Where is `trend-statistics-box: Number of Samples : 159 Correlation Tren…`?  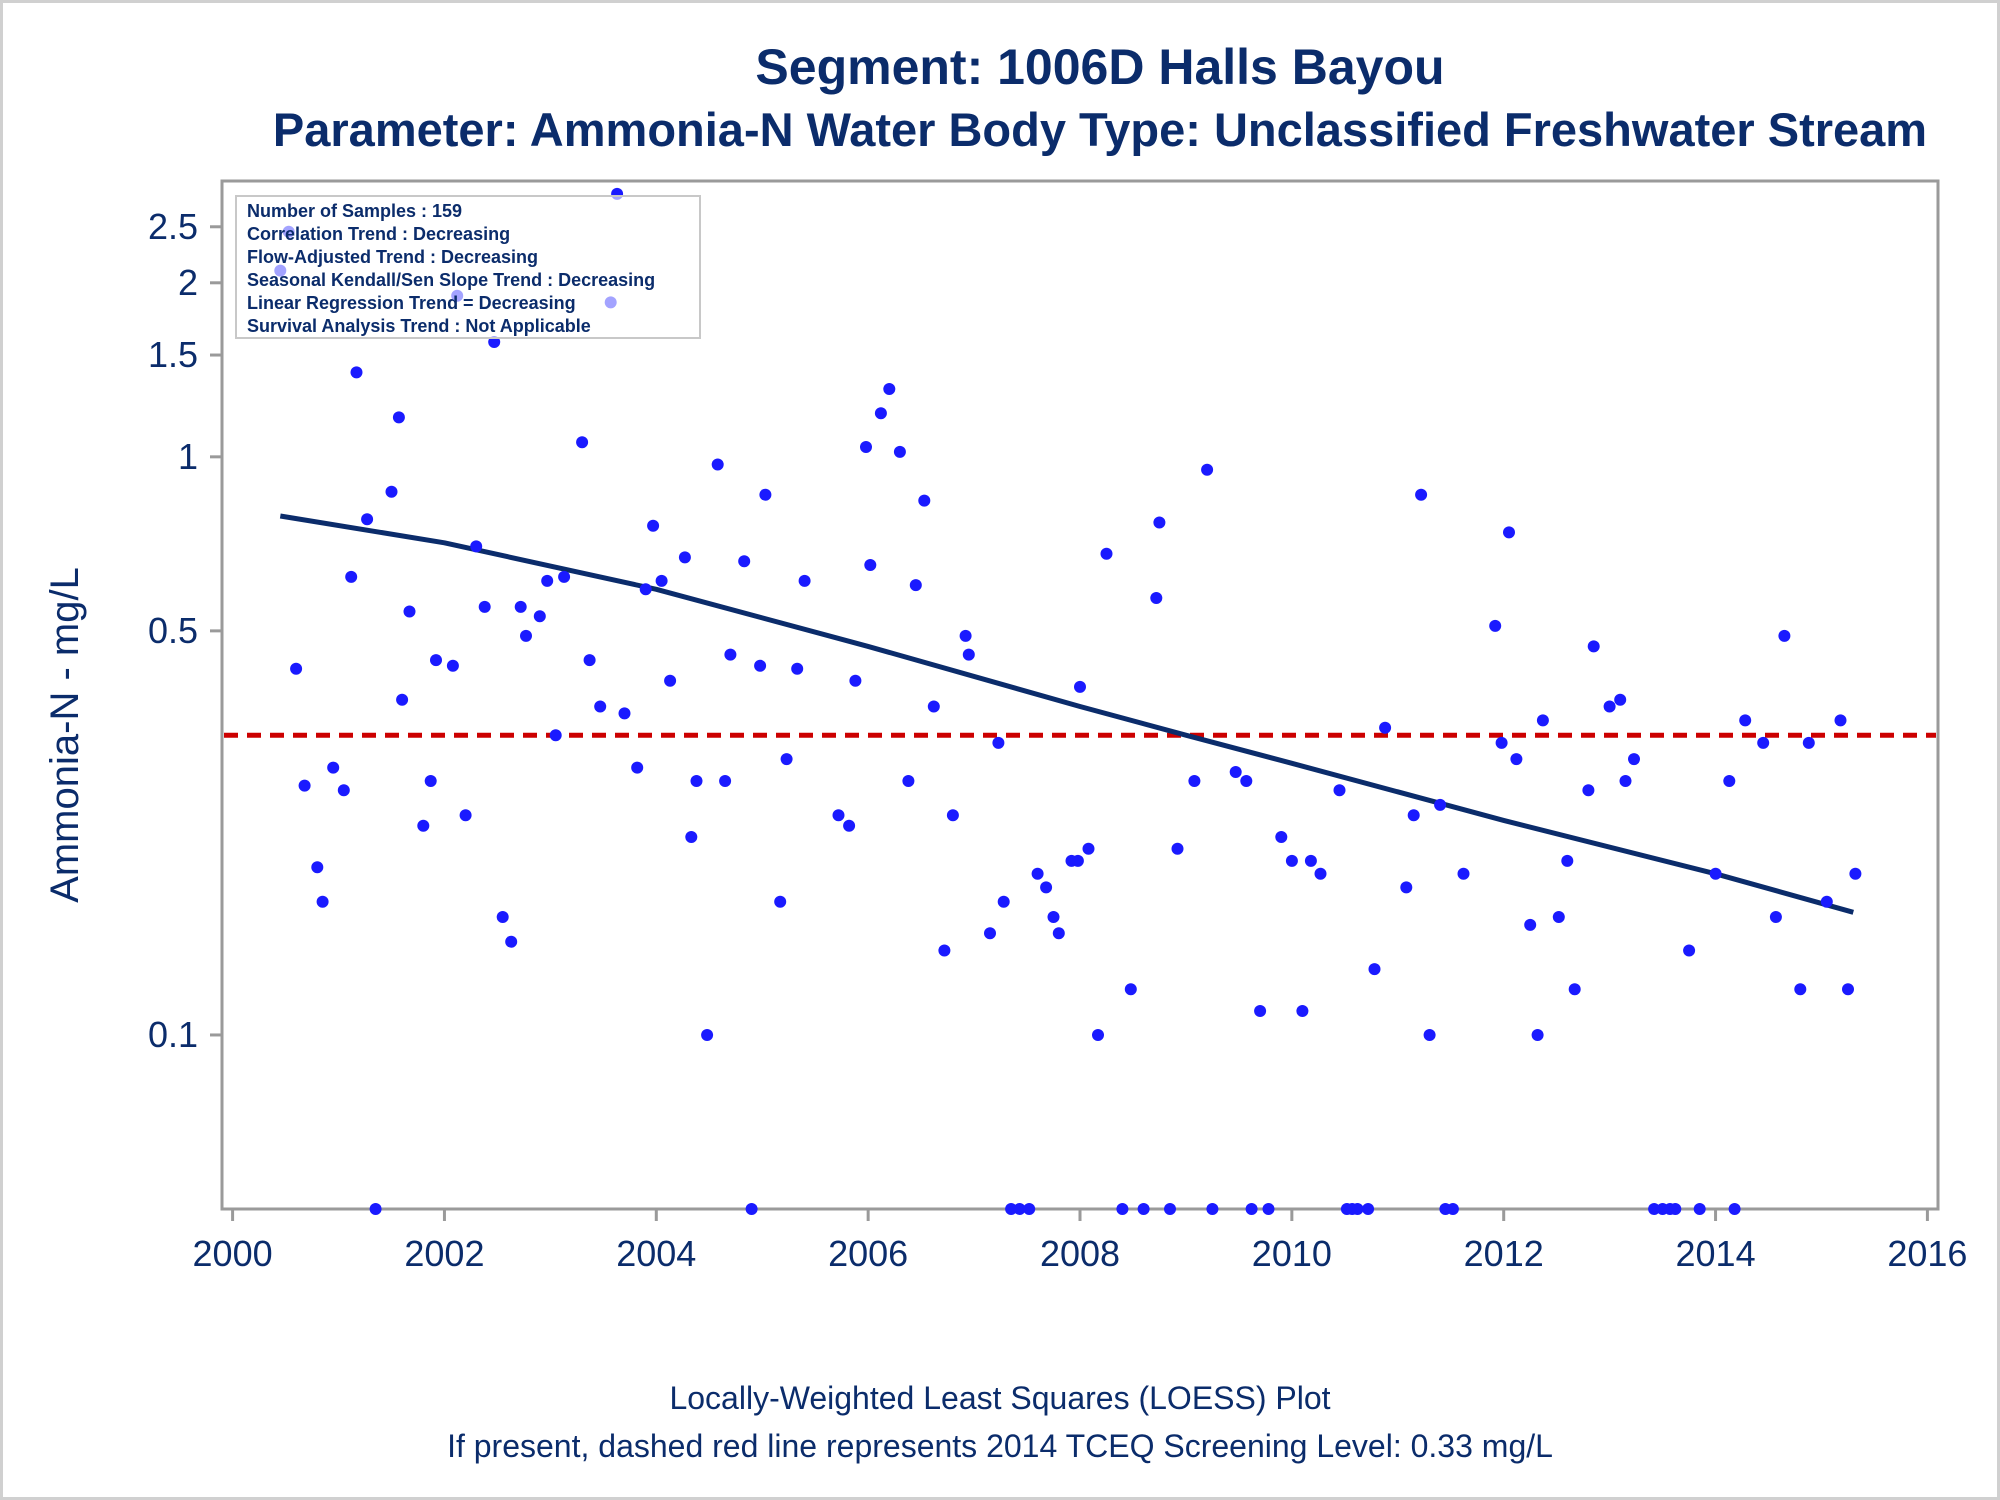 trend-statistics-box: Number of Samples : 159 Correlation Tren… is located at coordinates (468, 267).